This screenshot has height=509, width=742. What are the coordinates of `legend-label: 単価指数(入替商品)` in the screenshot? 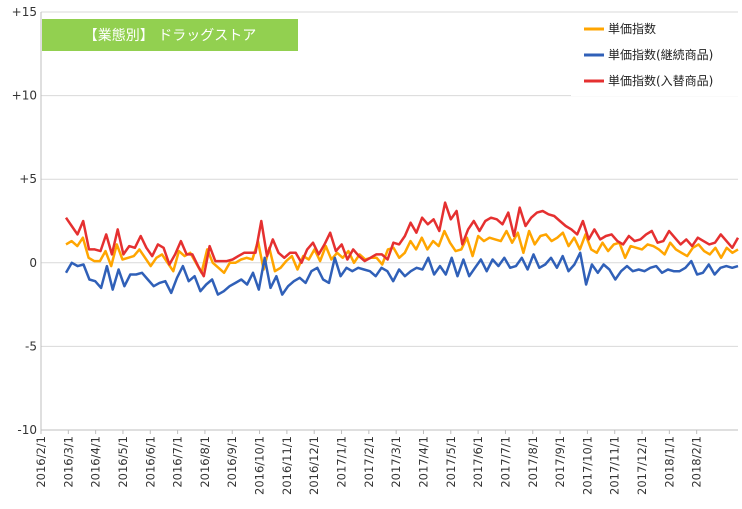 It's located at (660, 80).